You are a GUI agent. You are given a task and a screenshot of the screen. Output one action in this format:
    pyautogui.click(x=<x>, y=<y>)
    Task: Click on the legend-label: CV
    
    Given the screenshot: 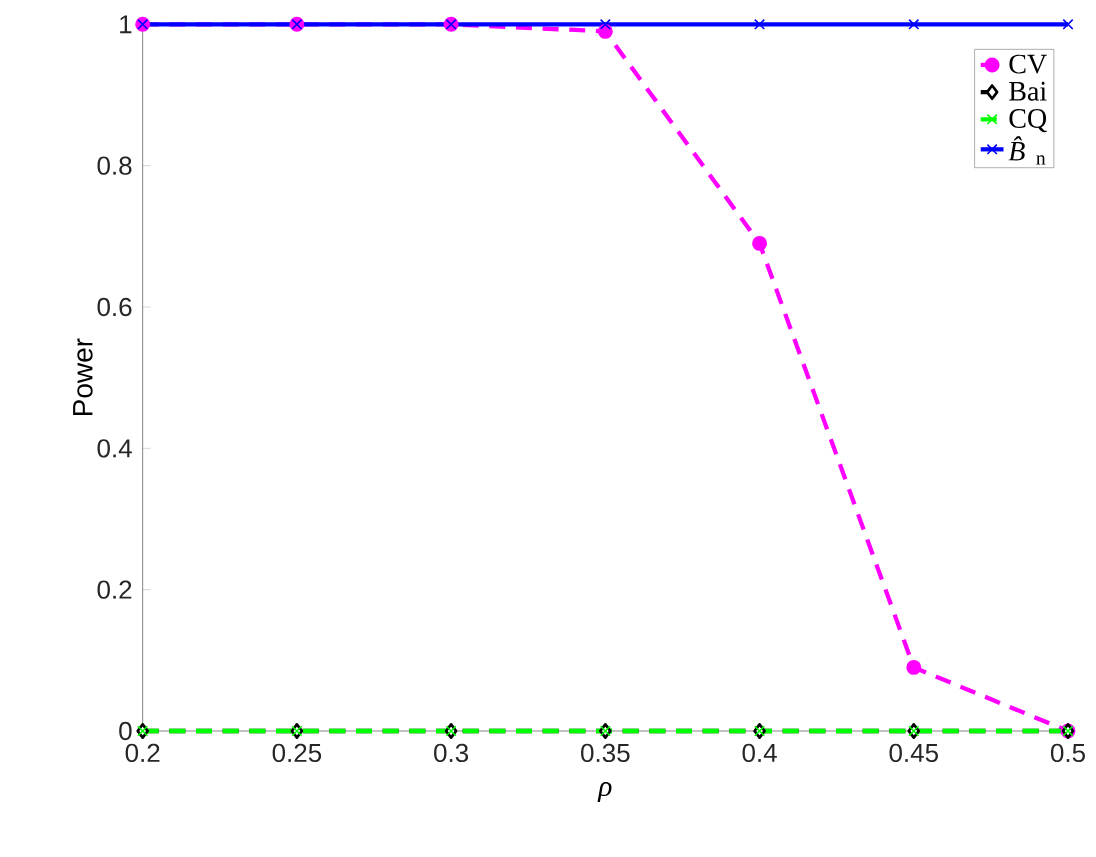 What is the action you would take?
    pyautogui.click(x=1028, y=64)
    